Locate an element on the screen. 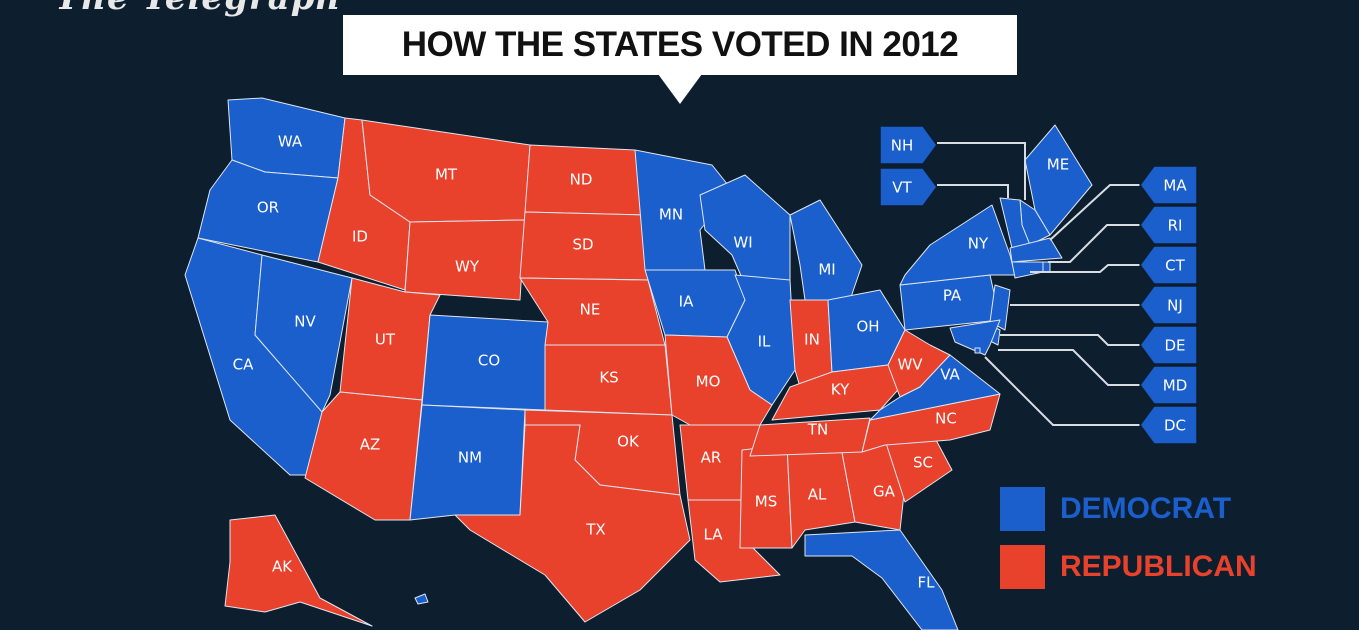 The width and height of the screenshot is (1359, 630). state-label-ar: AR is located at coordinates (711, 458).